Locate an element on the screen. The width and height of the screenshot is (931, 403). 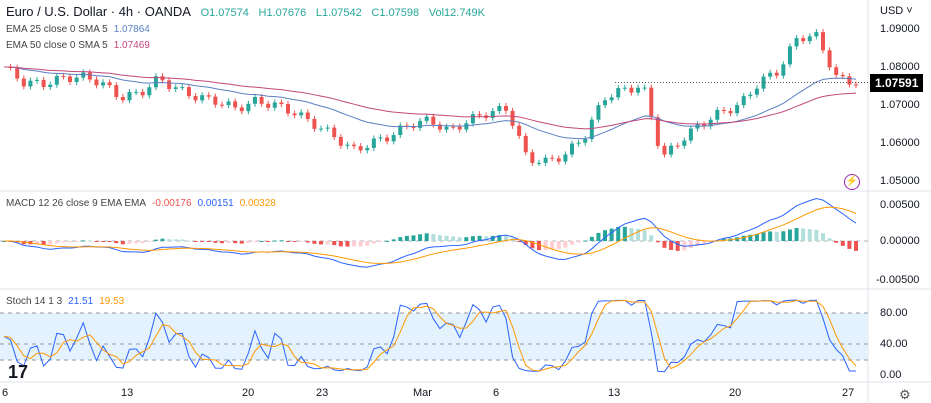
time-tick: Mar is located at coordinates (422, 393).